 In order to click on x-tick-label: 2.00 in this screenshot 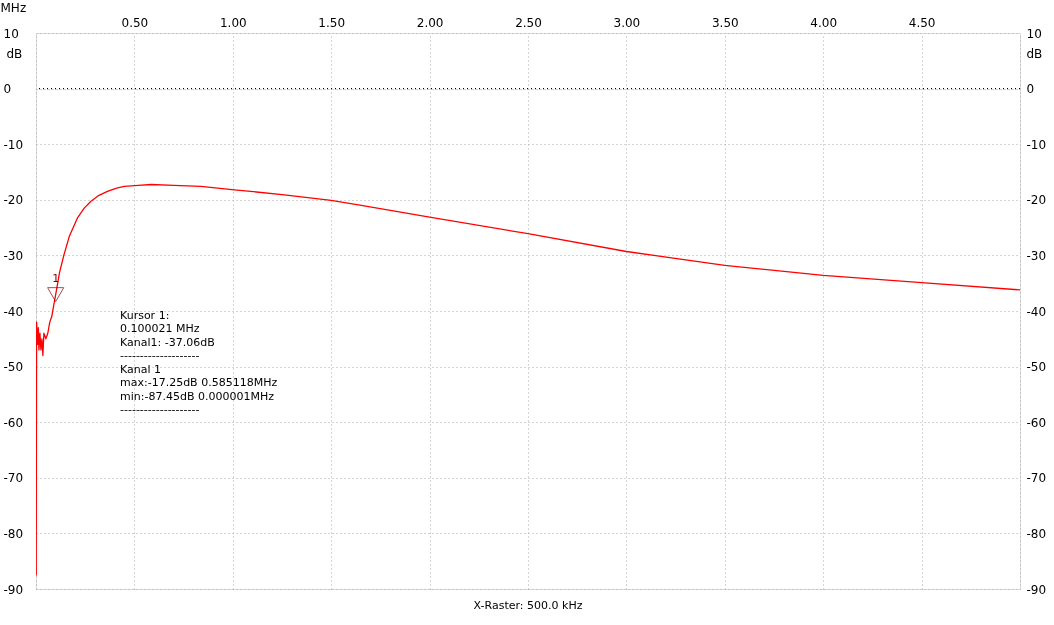, I will do `click(430, 22)`.